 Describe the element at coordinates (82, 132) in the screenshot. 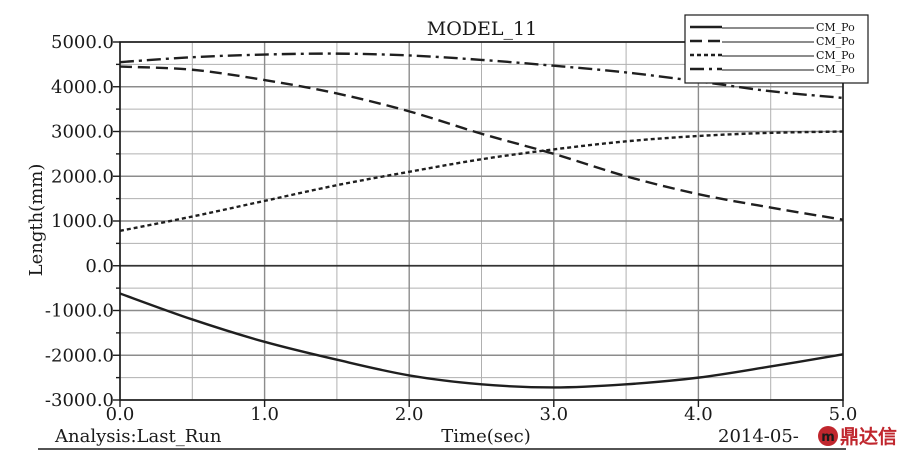

I see `y-tick-label: 3000.0` at that location.